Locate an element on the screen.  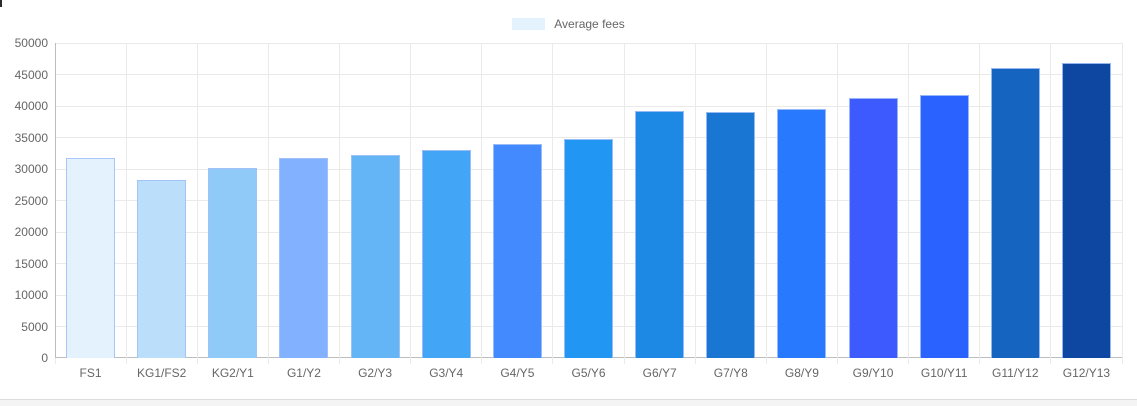
x-tick-label: G6/Y7 is located at coordinates (659, 373).